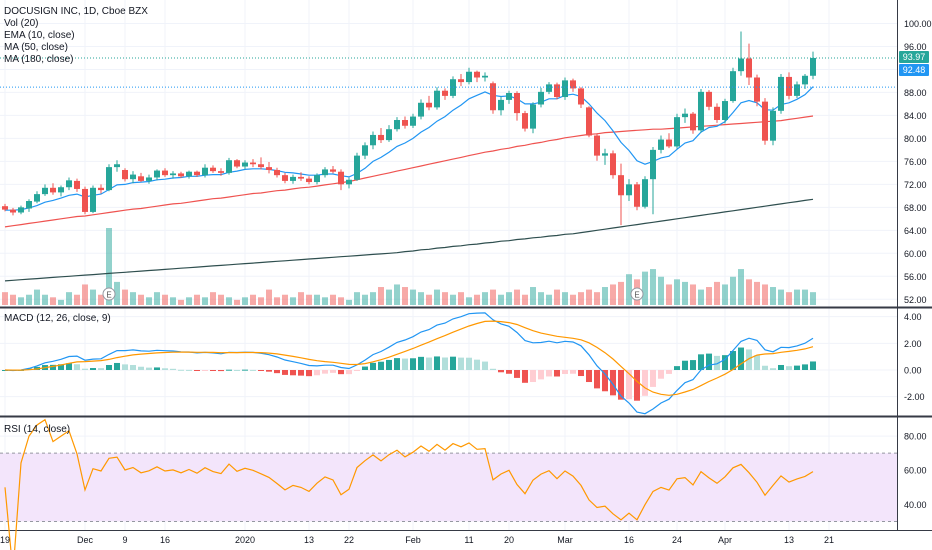 This screenshot has height=550, width=932. I want to click on symbol-title: DOCUSIGN INC, 1D, Cboe BZX, so click(76, 11).